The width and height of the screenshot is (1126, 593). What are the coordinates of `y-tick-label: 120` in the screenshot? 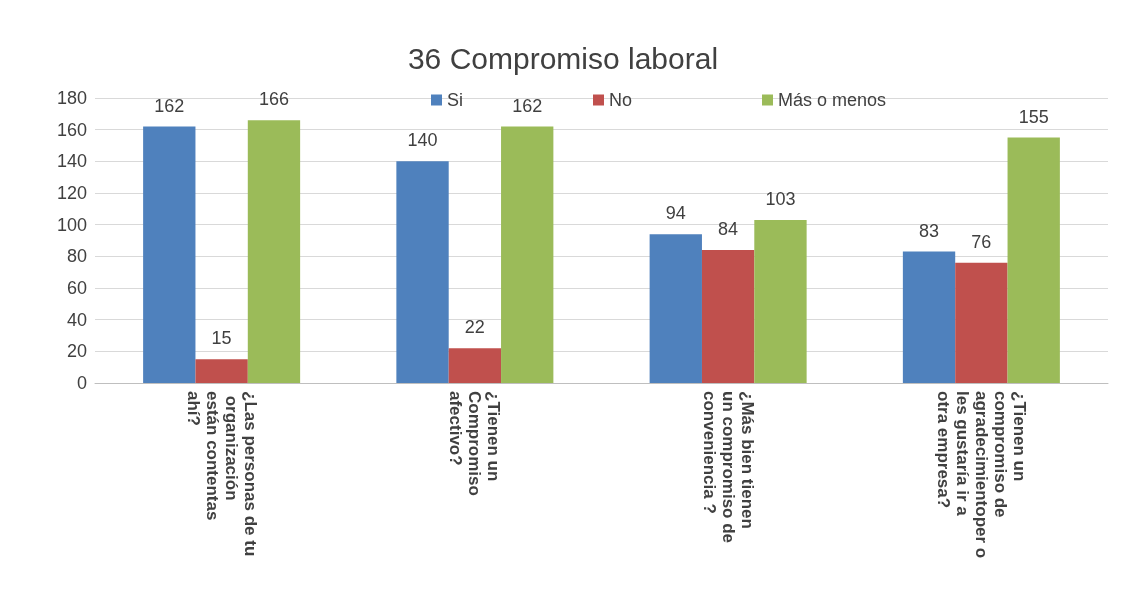 It's located at (71, 193).